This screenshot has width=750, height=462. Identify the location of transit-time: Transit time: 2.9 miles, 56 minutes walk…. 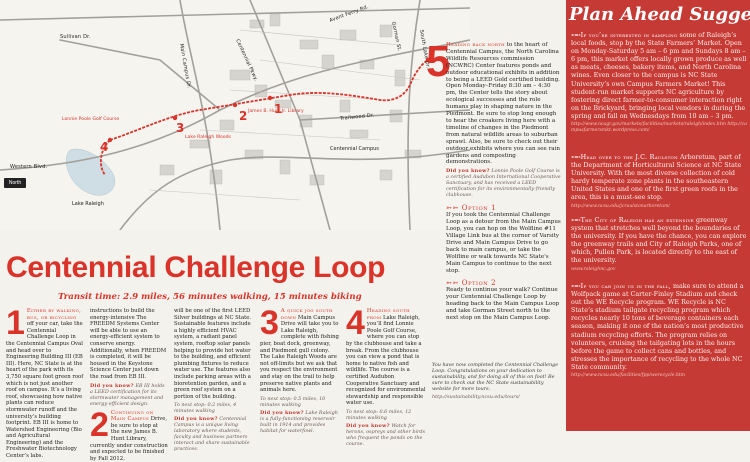
(210, 297).